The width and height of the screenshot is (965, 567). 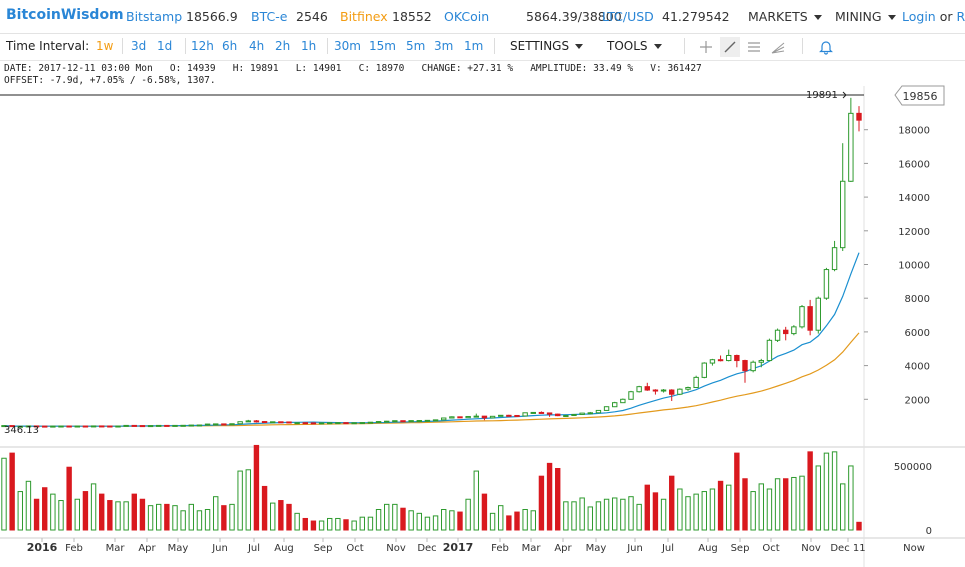 I want to click on brand-logo: BitcoinWisdom, so click(x=65, y=15).